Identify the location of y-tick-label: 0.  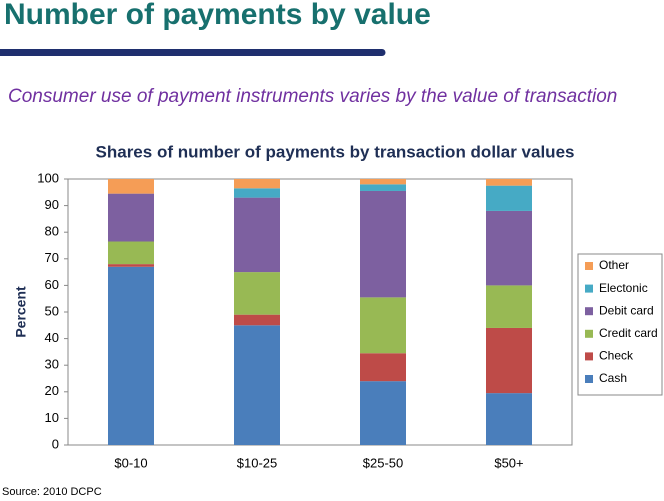
(55, 443).